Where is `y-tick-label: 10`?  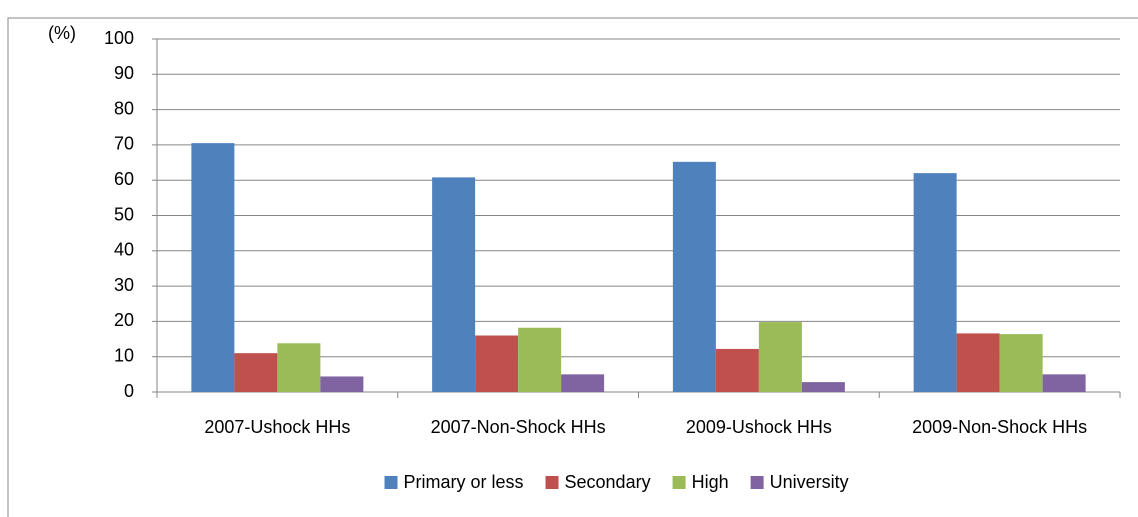
y-tick-label: 10 is located at coordinates (124, 355).